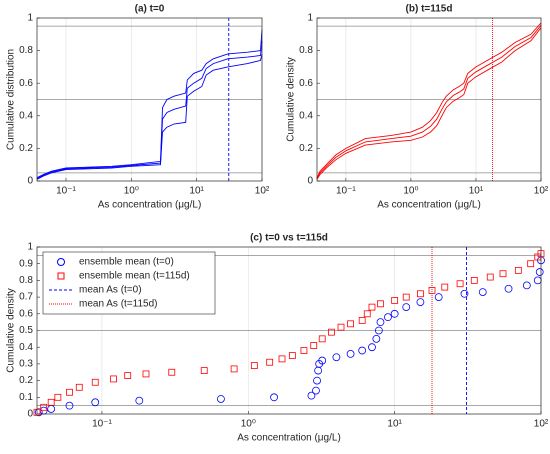 This screenshot has height=454, width=550. What do you see at coordinates (289, 238) in the screenshot?
I see `panel-title: (c) t=0 vs t=115d` at bounding box center [289, 238].